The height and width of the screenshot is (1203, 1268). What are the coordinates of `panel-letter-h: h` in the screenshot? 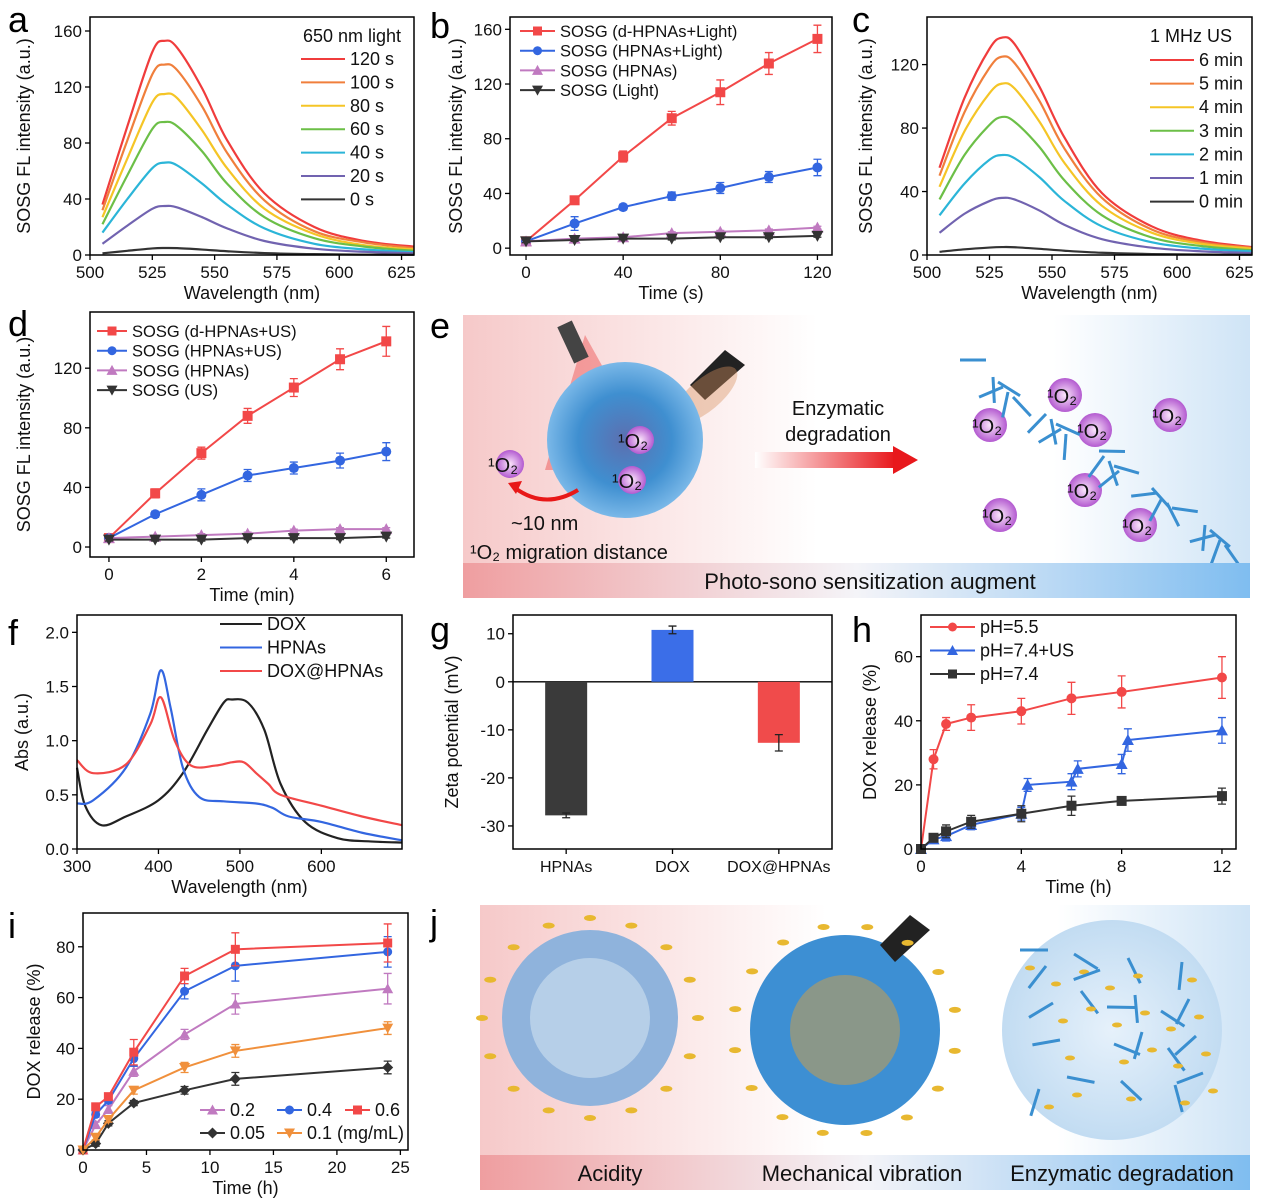 It's located at (862, 629).